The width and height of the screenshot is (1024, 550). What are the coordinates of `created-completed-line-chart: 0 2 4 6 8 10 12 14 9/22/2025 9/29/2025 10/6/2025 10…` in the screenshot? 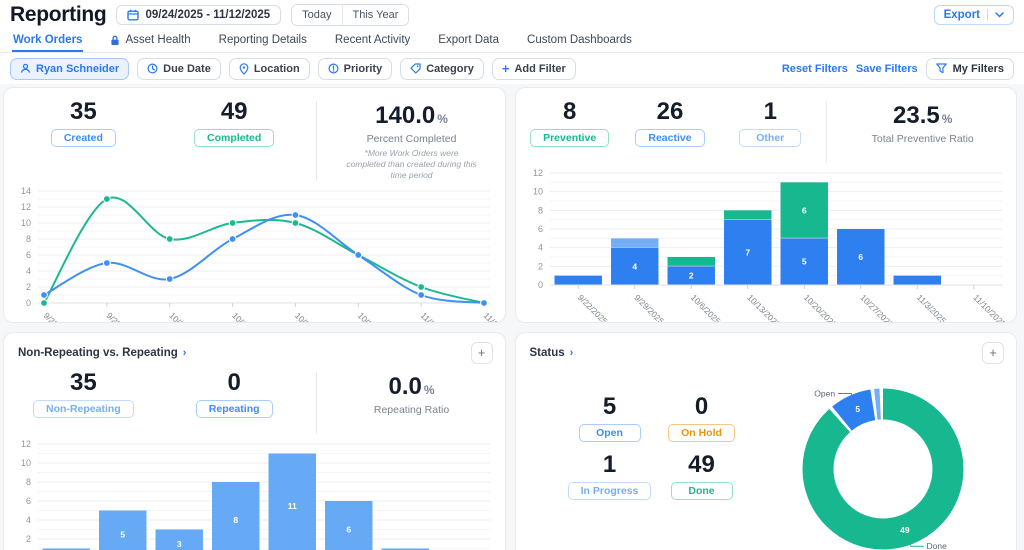 It's located at (254, 252).